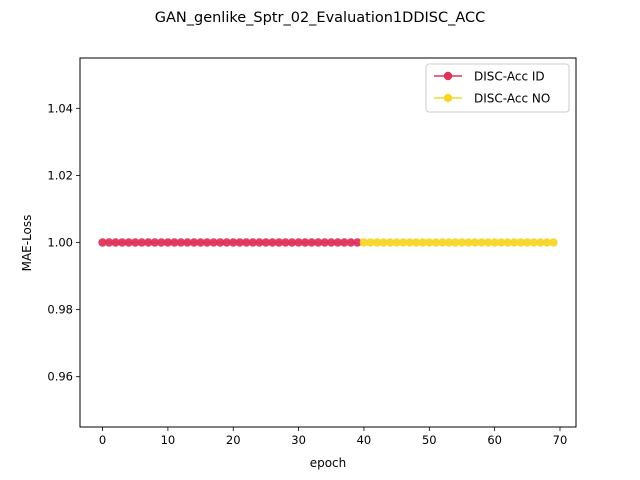  What do you see at coordinates (168, 440) in the screenshot?
I see `x-tick-label: 10` at bounding box center [168, 440].